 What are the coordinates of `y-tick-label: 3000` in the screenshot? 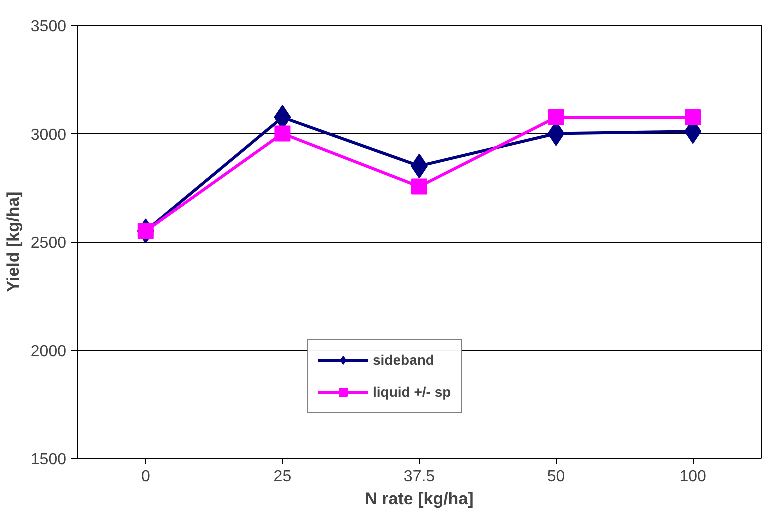 It's located at (48, 135).